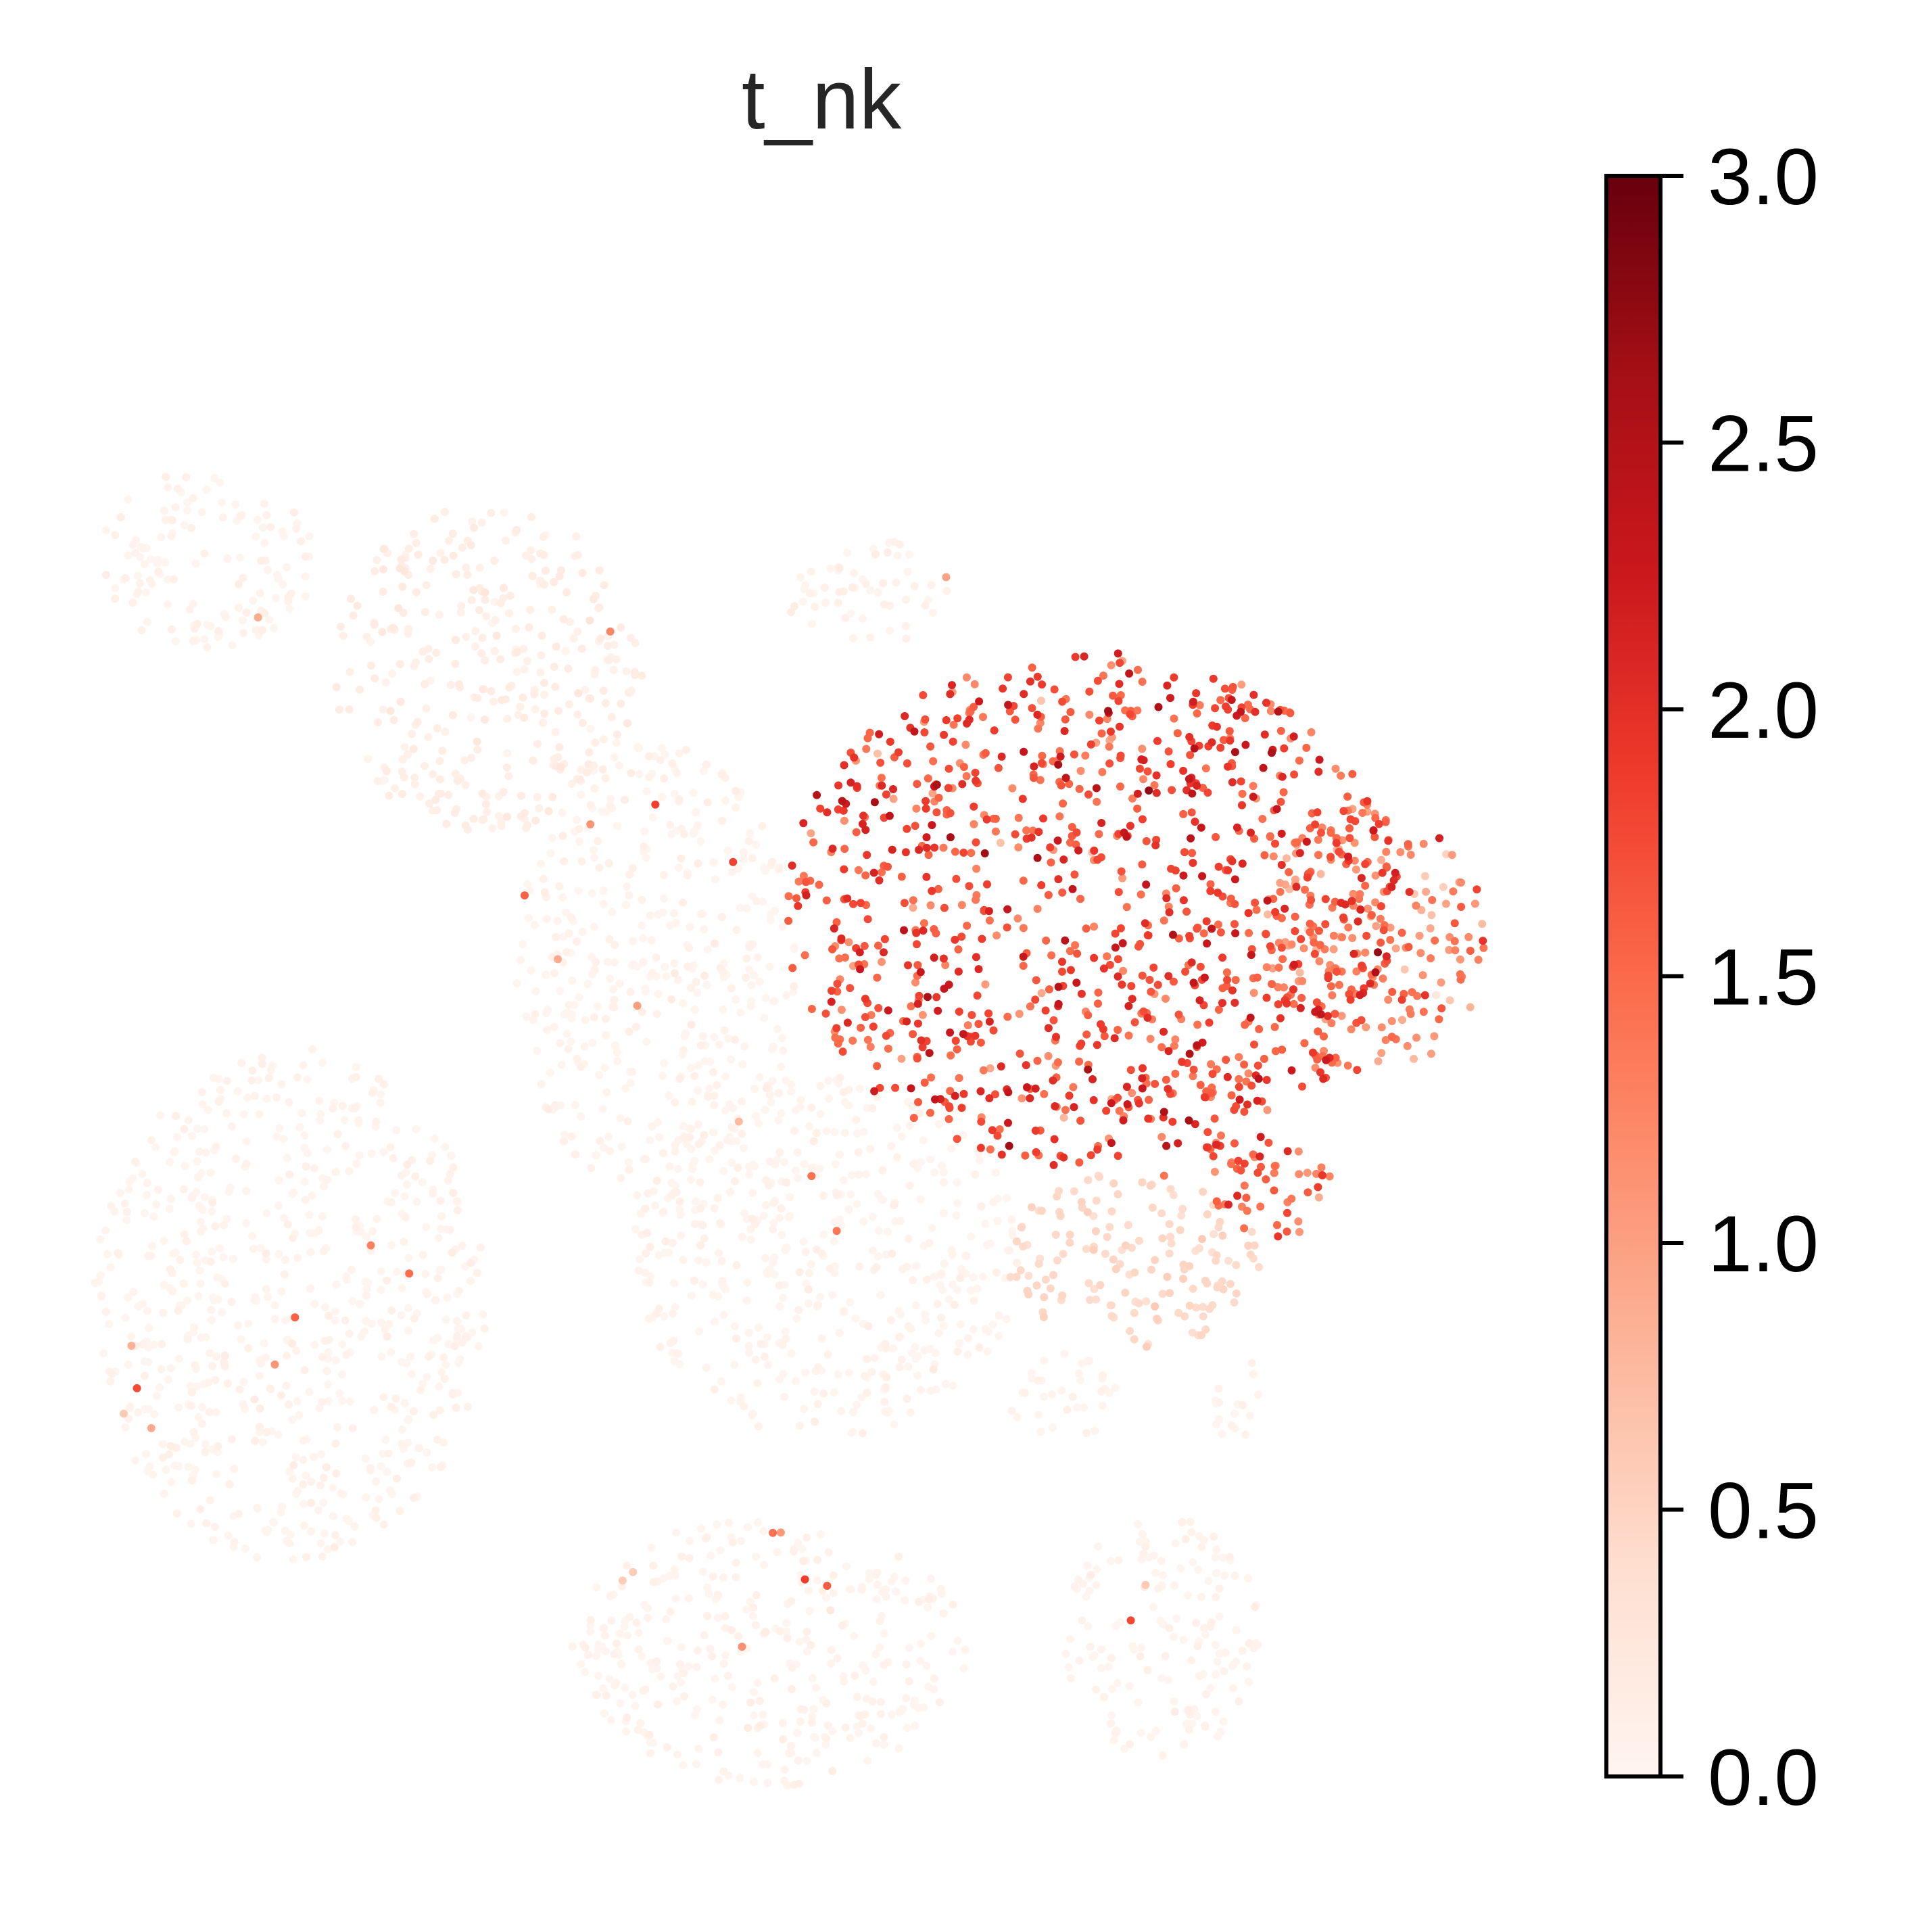 The image size is (1914, 1932). I want to click on chart-title: t_nk, so click(822, 100).